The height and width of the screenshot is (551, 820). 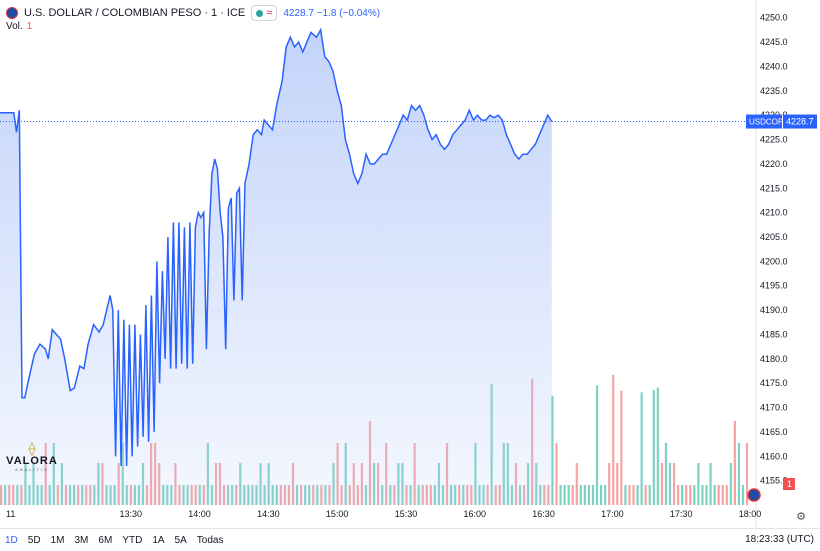 I want to click on y-tick-label: 4245.0, so click(x=774, y=42).